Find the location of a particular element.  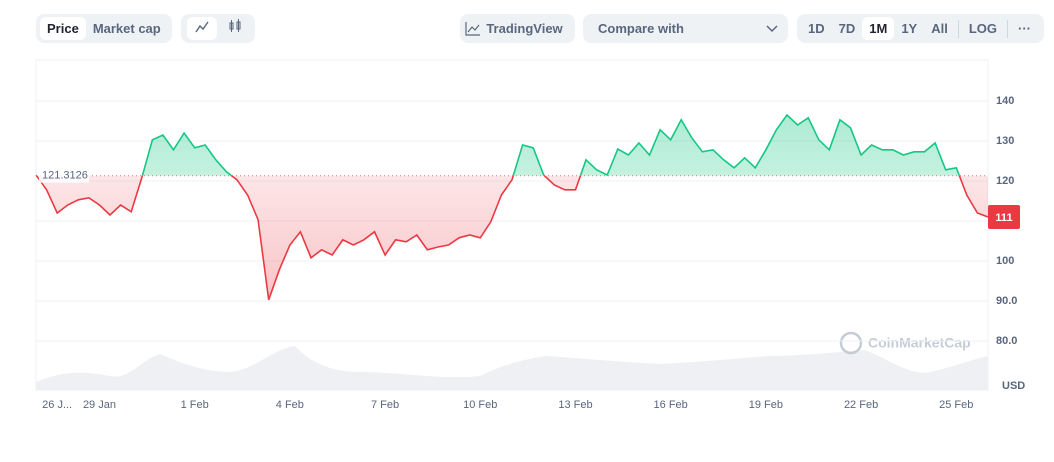

compare-dropdown: Compare with is located at coordinates (685, 28).